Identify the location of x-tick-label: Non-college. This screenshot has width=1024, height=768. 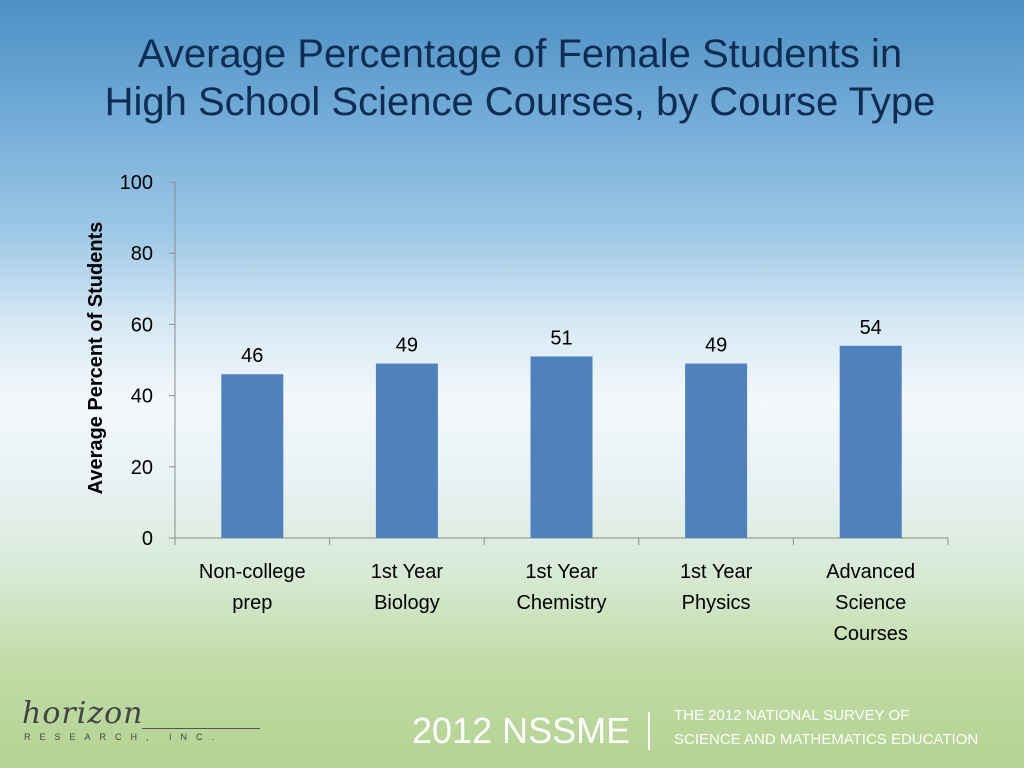
(252, 572).